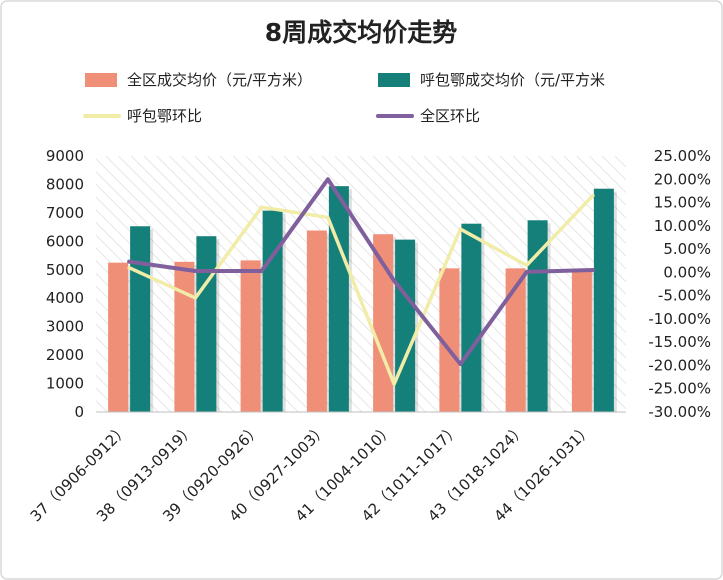  I want to click on y-left-tick-label: 3000, so click(65, 327).